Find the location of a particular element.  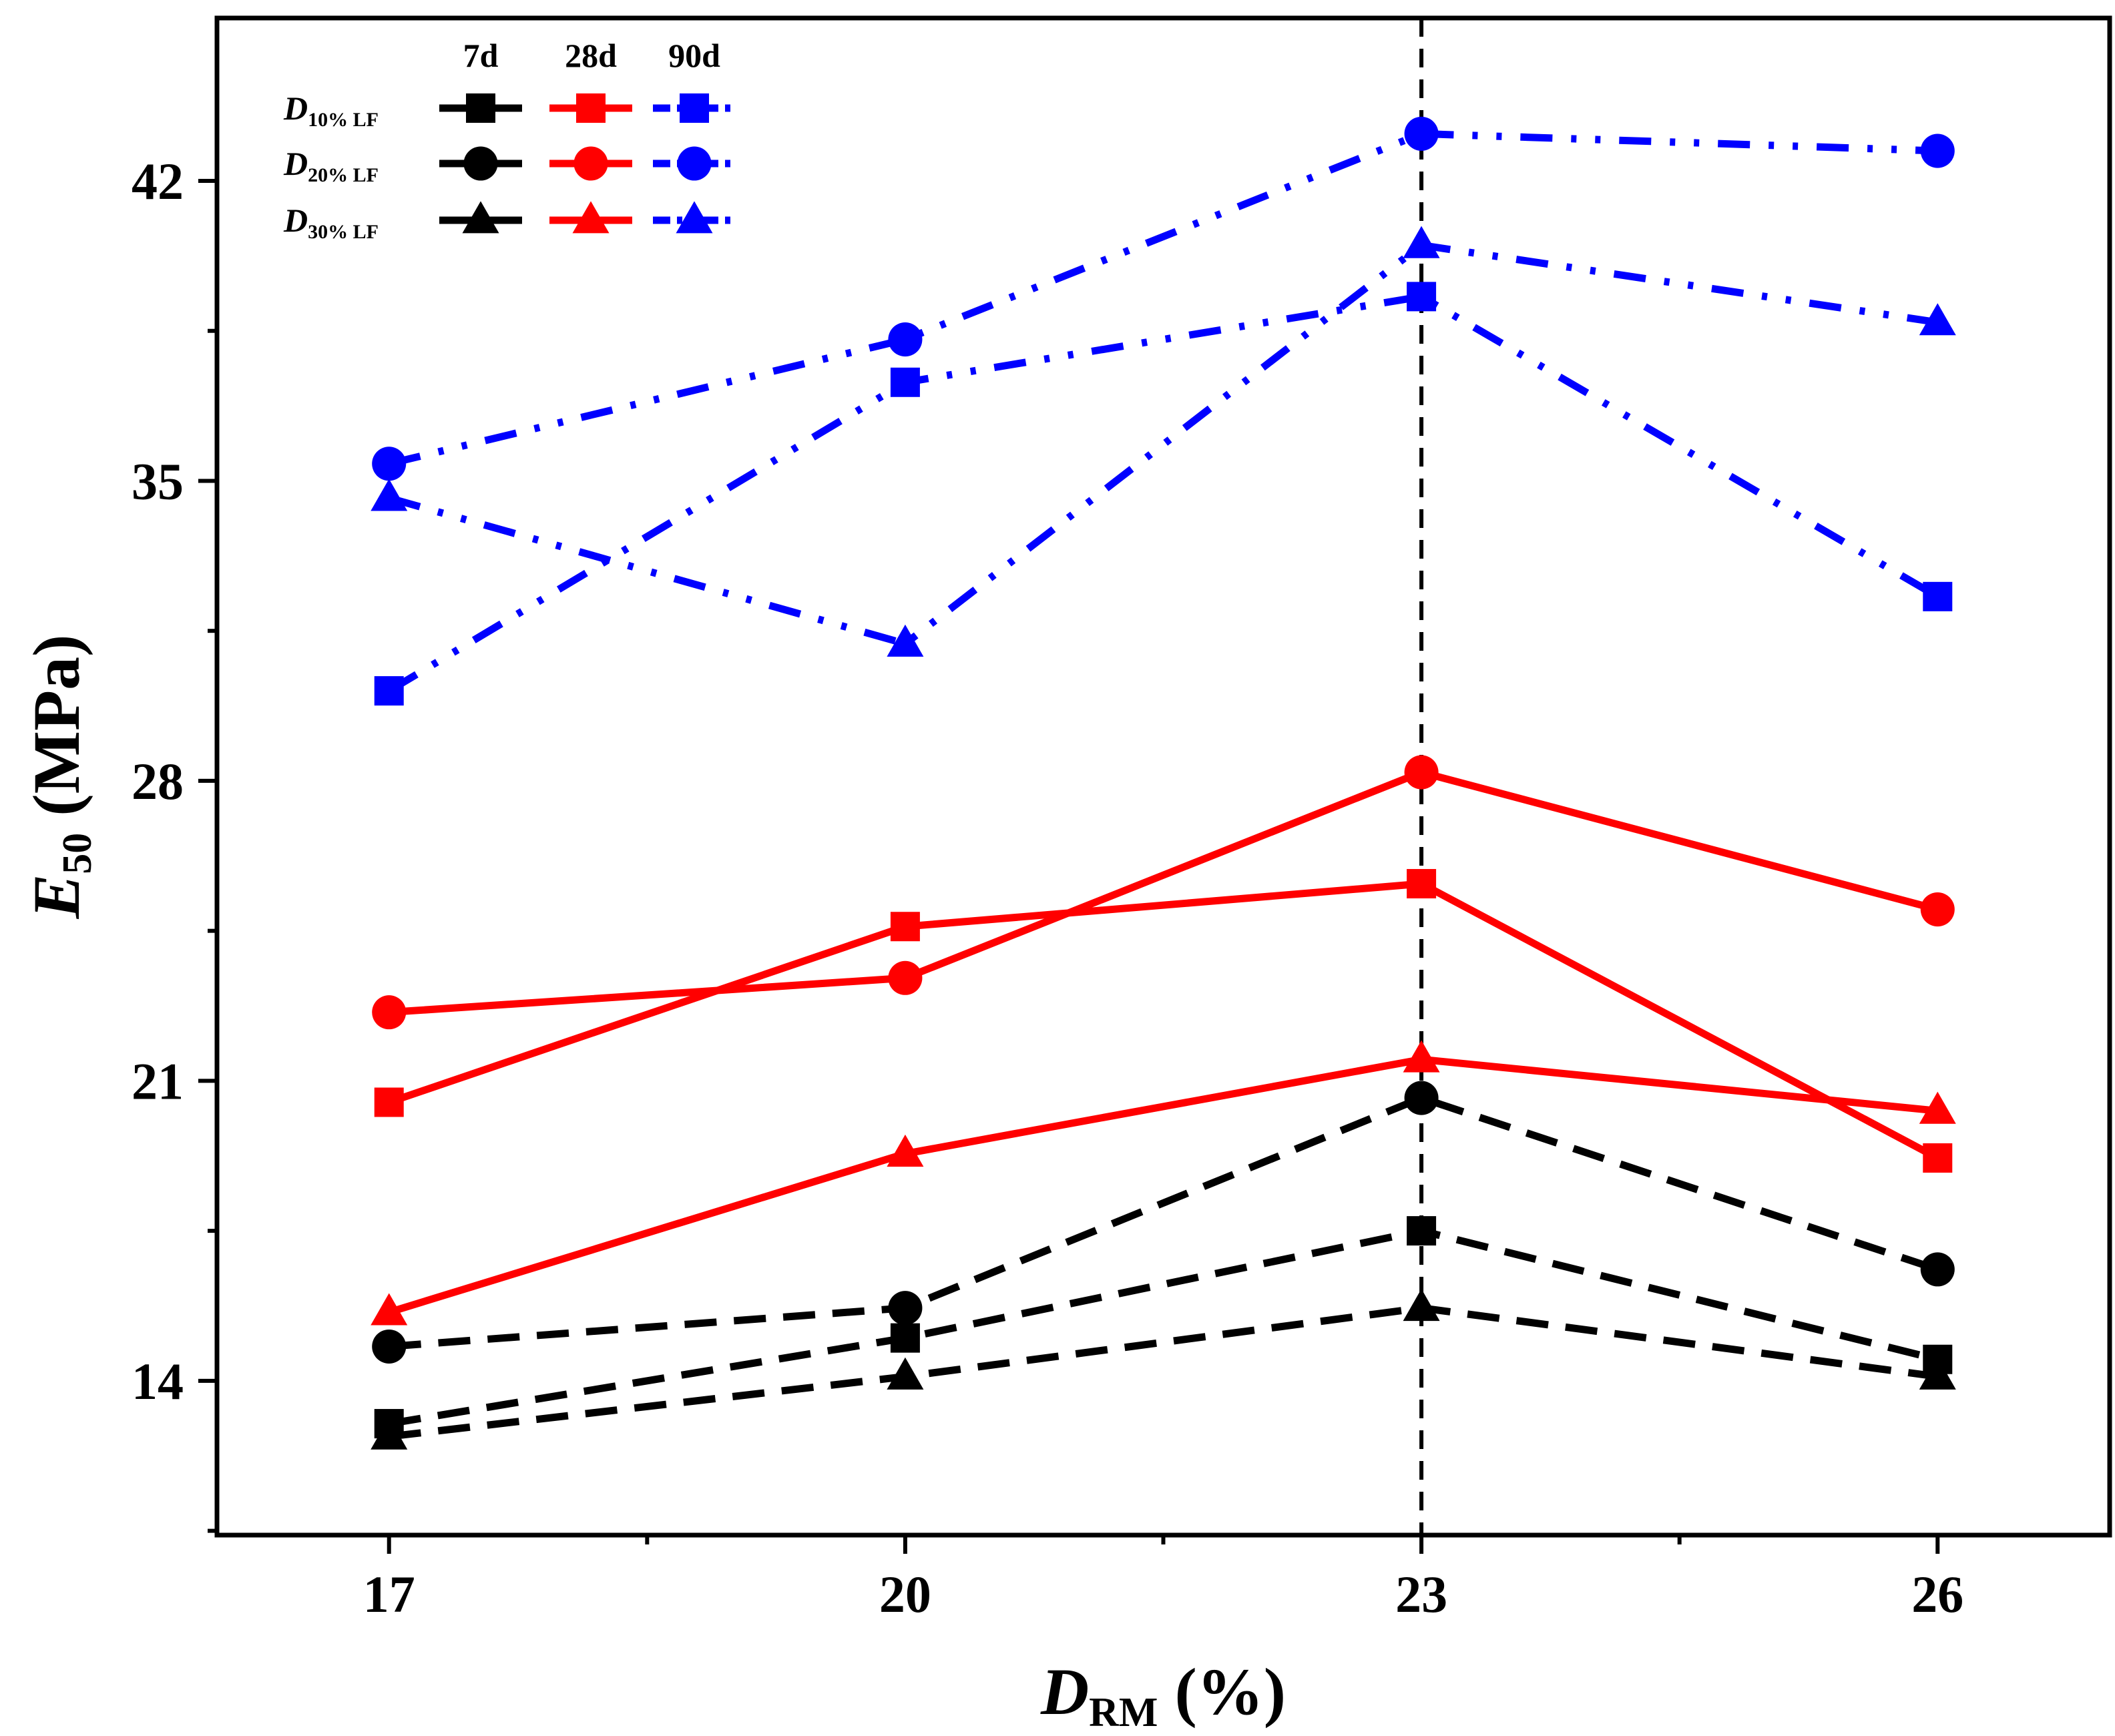

series-90d-d30-lf-point-x17 is located at coordinates (389, 495).